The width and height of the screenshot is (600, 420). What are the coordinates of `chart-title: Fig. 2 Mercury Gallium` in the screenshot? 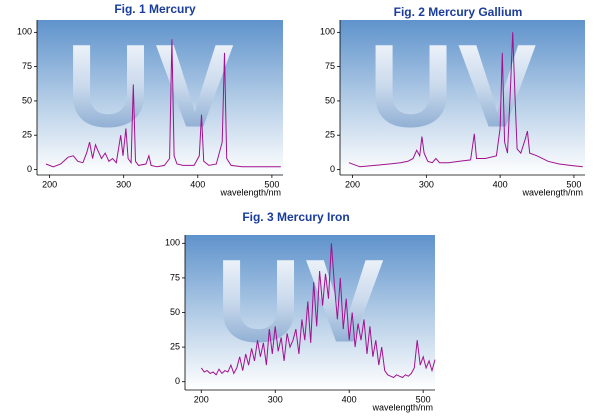 It's located at (458, 12).